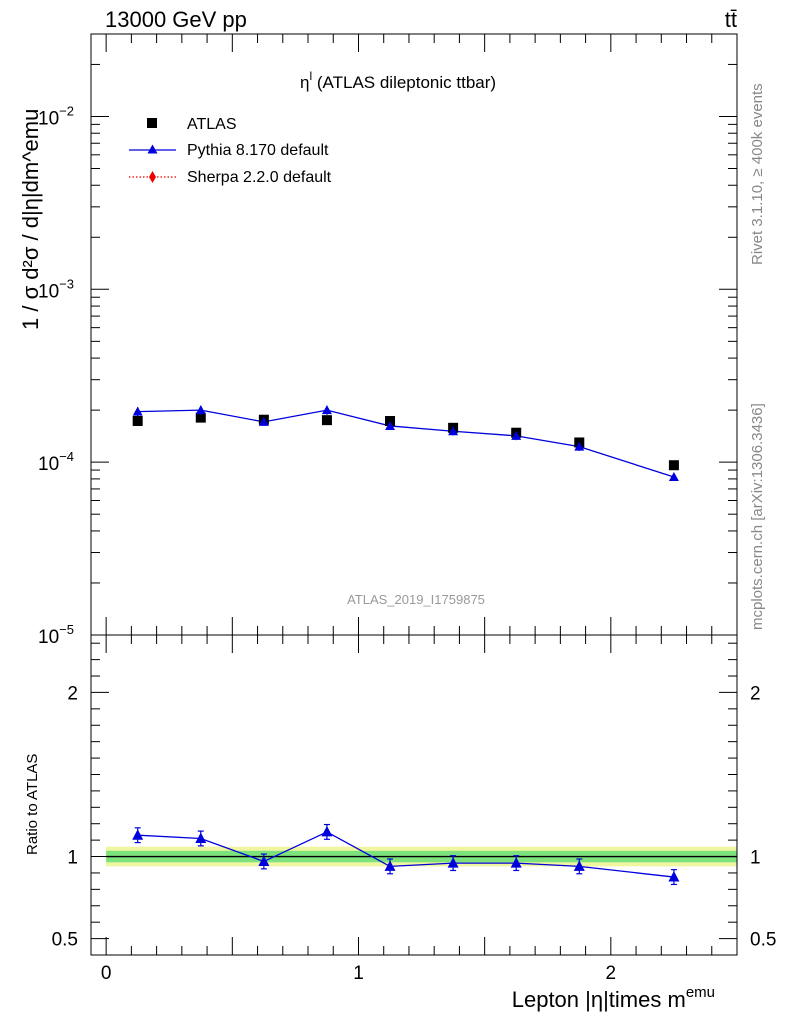 Image resolution: width=786 pixels, height=1024 pixels. What do you see at coordinates (757, 516) in the screenshot?
I see `mcplots-label: mcplots.cern.ch [arXiv:1306.3436]` at bounding box center [757, 516].